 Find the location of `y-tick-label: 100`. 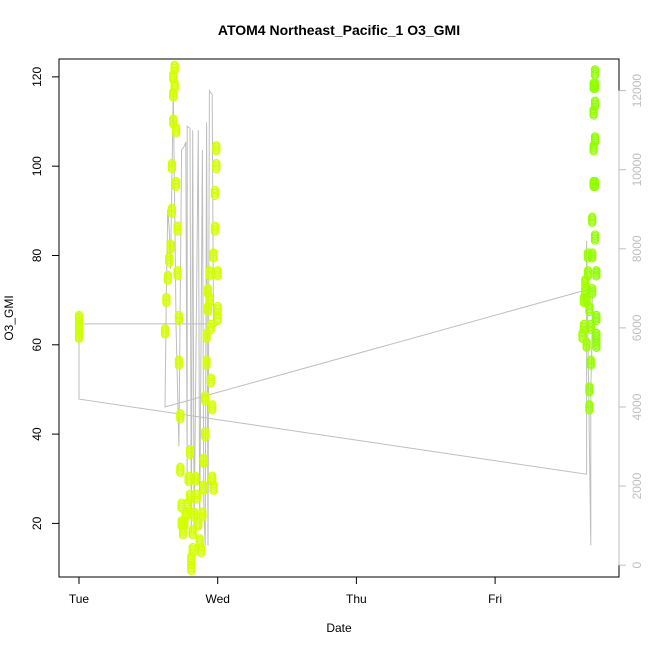

y-tick-label: 100 is located at coordinates (37, 166).